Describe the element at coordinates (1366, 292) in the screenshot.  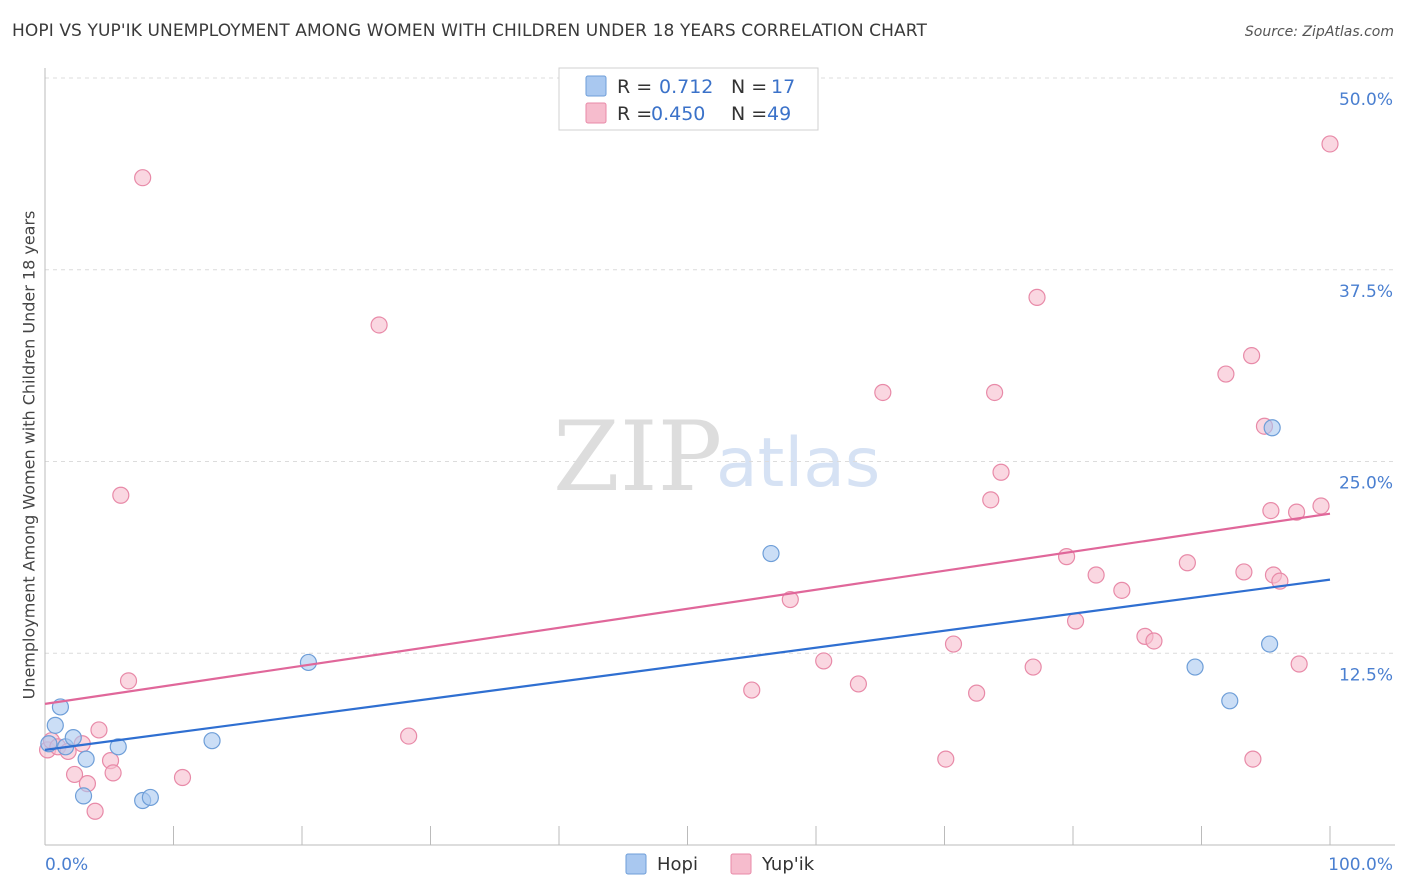
I see `y-tick-label: 37.5%` at that location.